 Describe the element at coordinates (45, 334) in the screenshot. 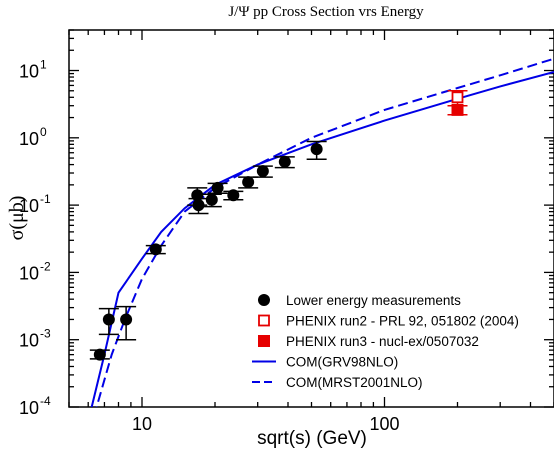

I see `y-tick-exponent: -3` at that location.